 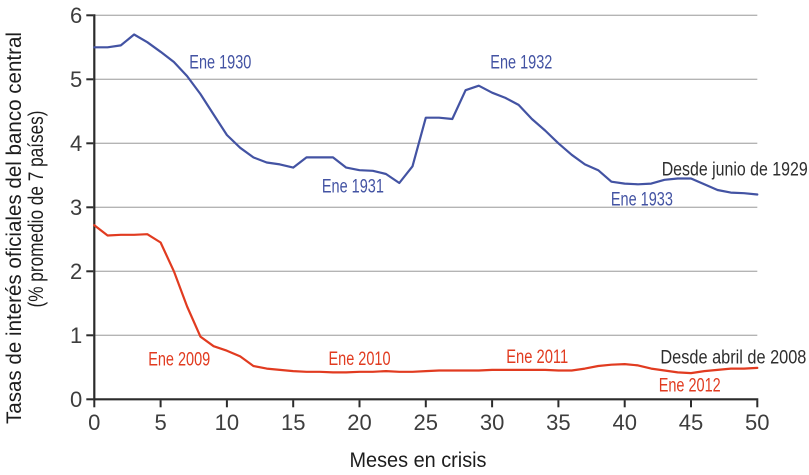 I want to click on y-tick-label: 0, so click(x=76, y=399).